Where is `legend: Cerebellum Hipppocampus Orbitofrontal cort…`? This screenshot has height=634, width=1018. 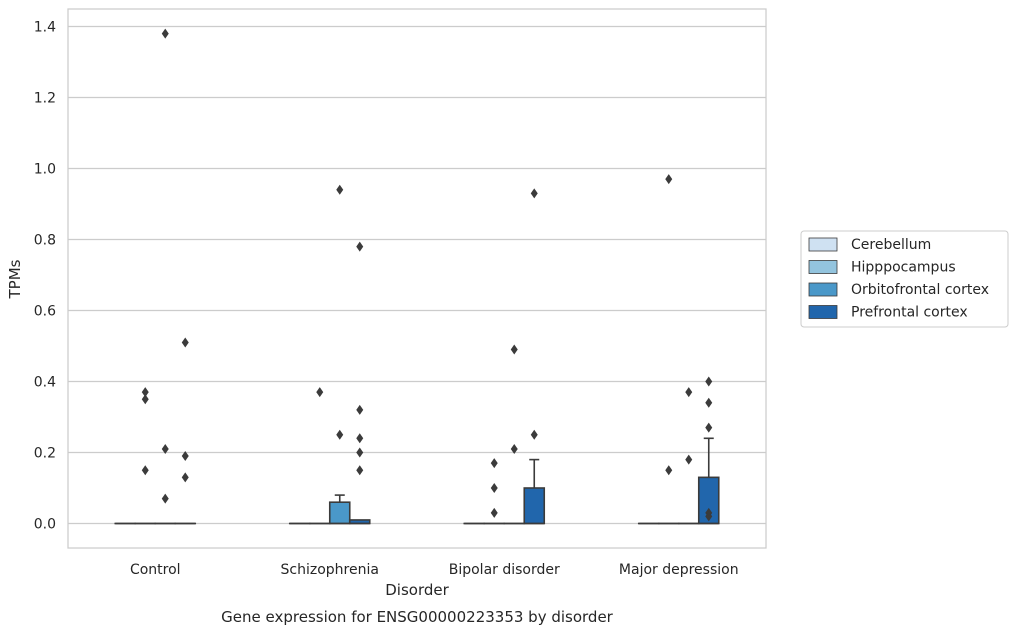 legend: Cerebellum Hipppocampus Orbitofrontal cort… is located at coordinates (904, 279).